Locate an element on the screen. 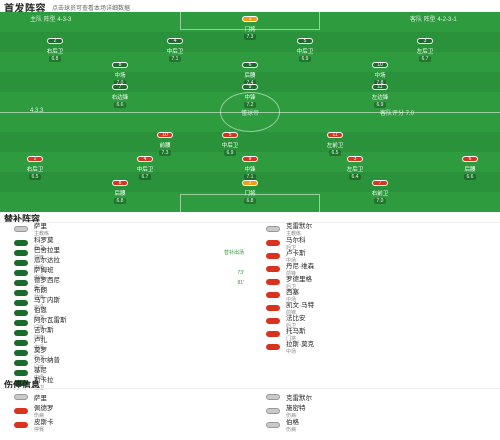 Image resolution: width=500 pixels, height=440 pixels. player-jersey-icon: 1 is located at coordinates (250, 183).